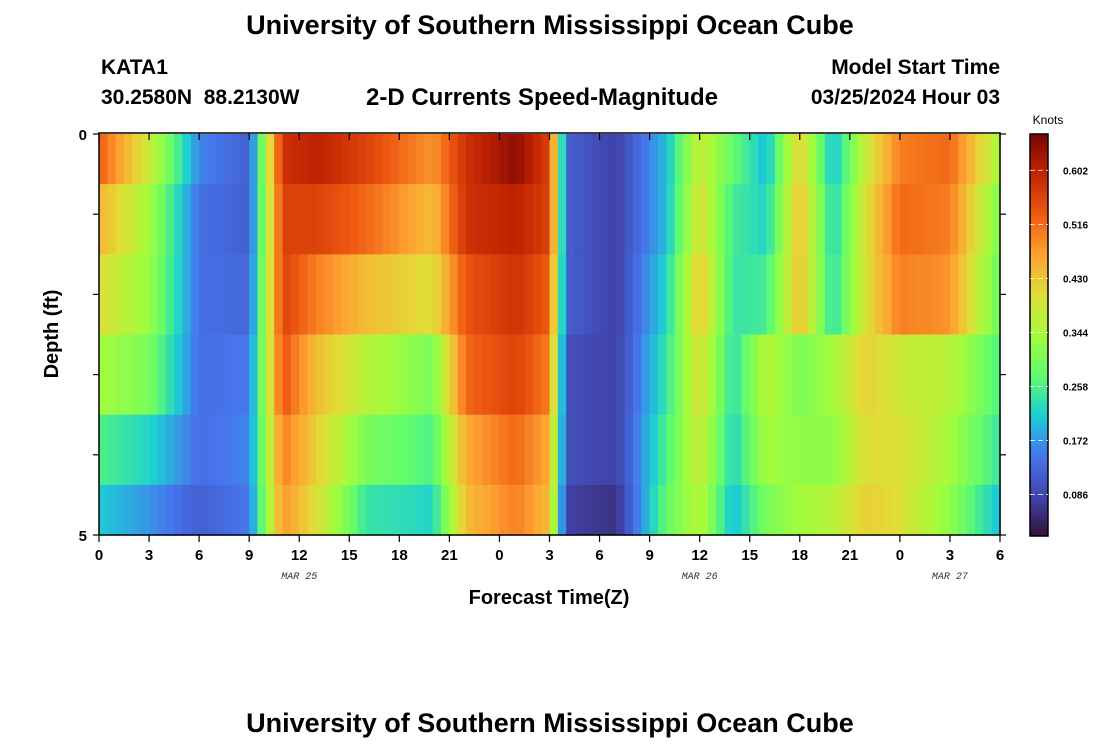  Describe the element at coordinates (249, 555) in the screenshot. I see `x-tick-label: 9` at that location.